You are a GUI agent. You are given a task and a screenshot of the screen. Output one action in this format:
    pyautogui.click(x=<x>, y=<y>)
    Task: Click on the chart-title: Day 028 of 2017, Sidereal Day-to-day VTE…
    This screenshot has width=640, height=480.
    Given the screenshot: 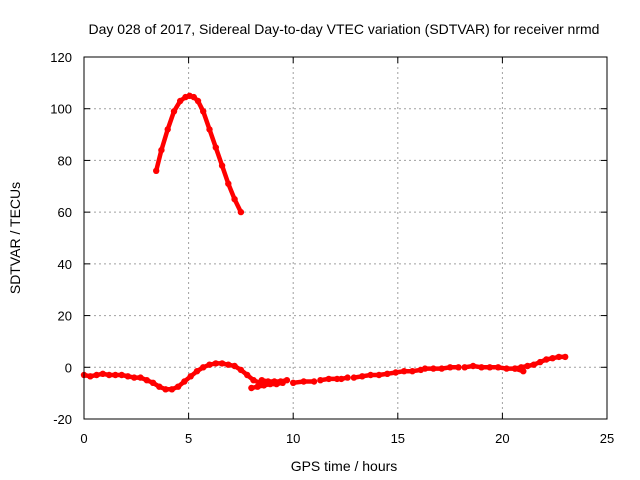 What is the action you would take?
    pyautogui.click(x=344, y=29)
    